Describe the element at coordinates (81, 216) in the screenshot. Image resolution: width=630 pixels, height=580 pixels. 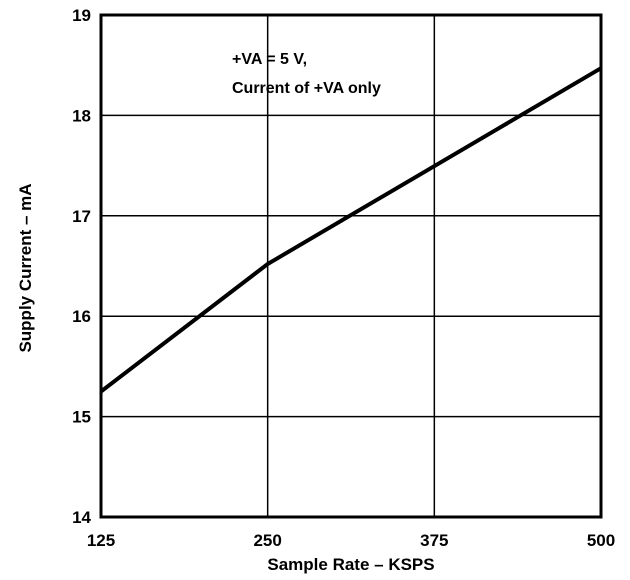
I see `y-tick-label: 17` at that location.